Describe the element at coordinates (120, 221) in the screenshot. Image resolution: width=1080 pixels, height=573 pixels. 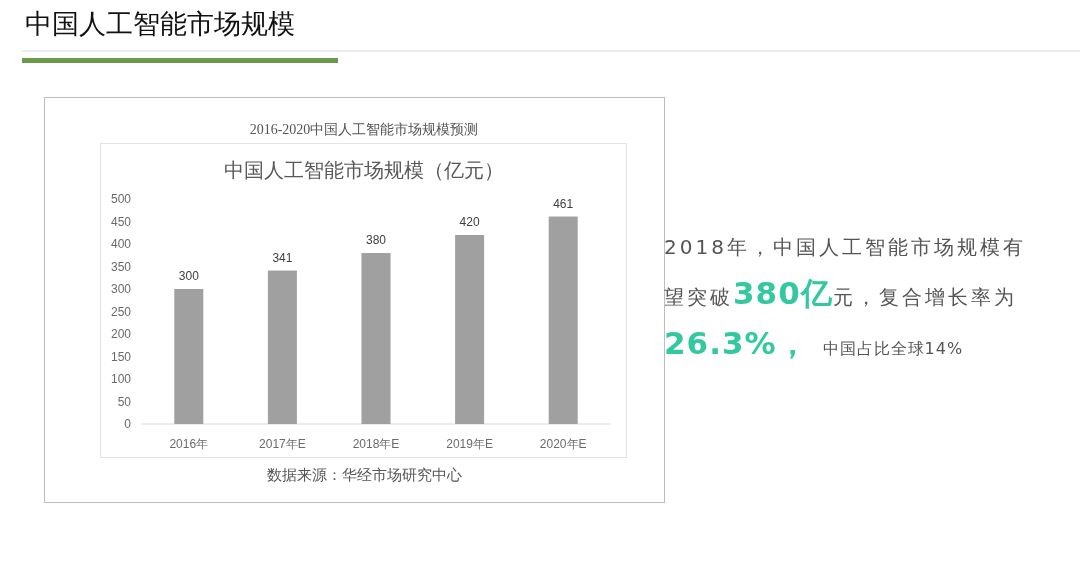
I see `ytick: 450` at that location.